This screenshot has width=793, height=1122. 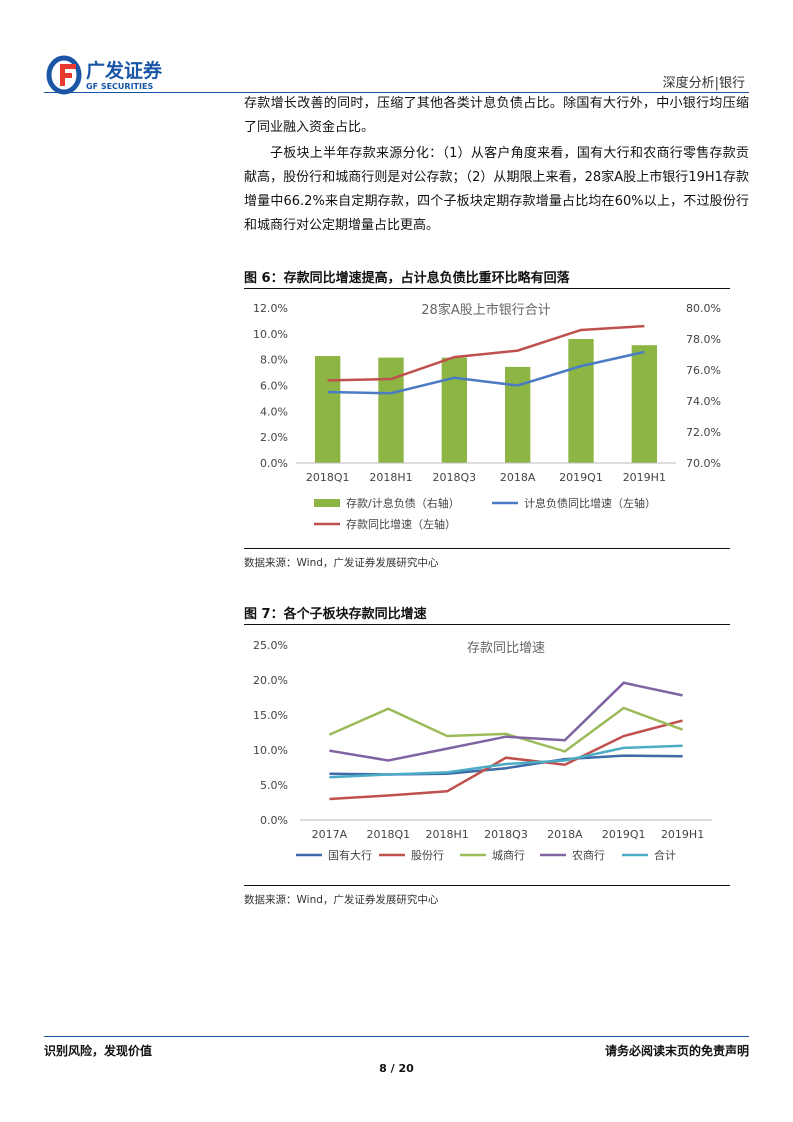 I want to click on gf-securities-logo: 广发证券 GF SECURITIES, so click(x=104, y=75).